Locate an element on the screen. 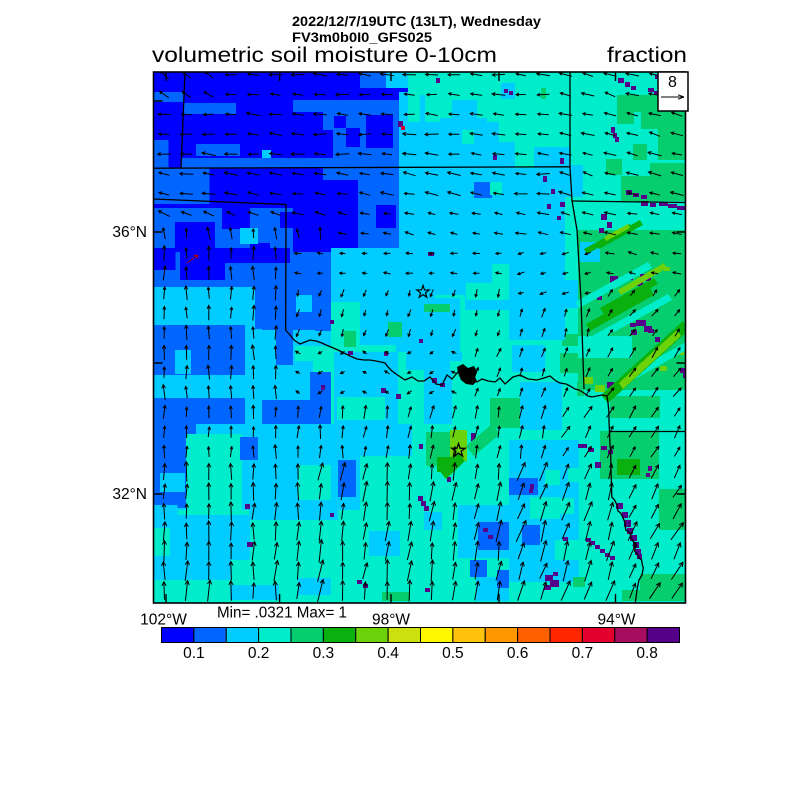 Image resolution: width=800 pixels, height=800 pixels. svg-text: 0.1 is located at coordinates (194, 653).